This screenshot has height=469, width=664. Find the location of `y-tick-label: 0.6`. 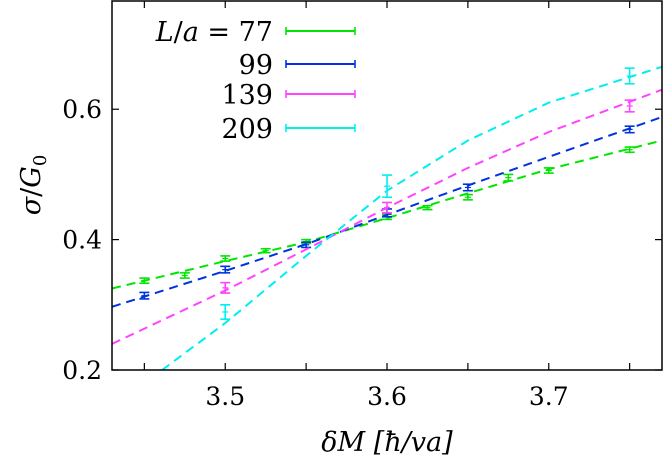

y-tick-label: 0.6 is located at coordinates (82, 109).